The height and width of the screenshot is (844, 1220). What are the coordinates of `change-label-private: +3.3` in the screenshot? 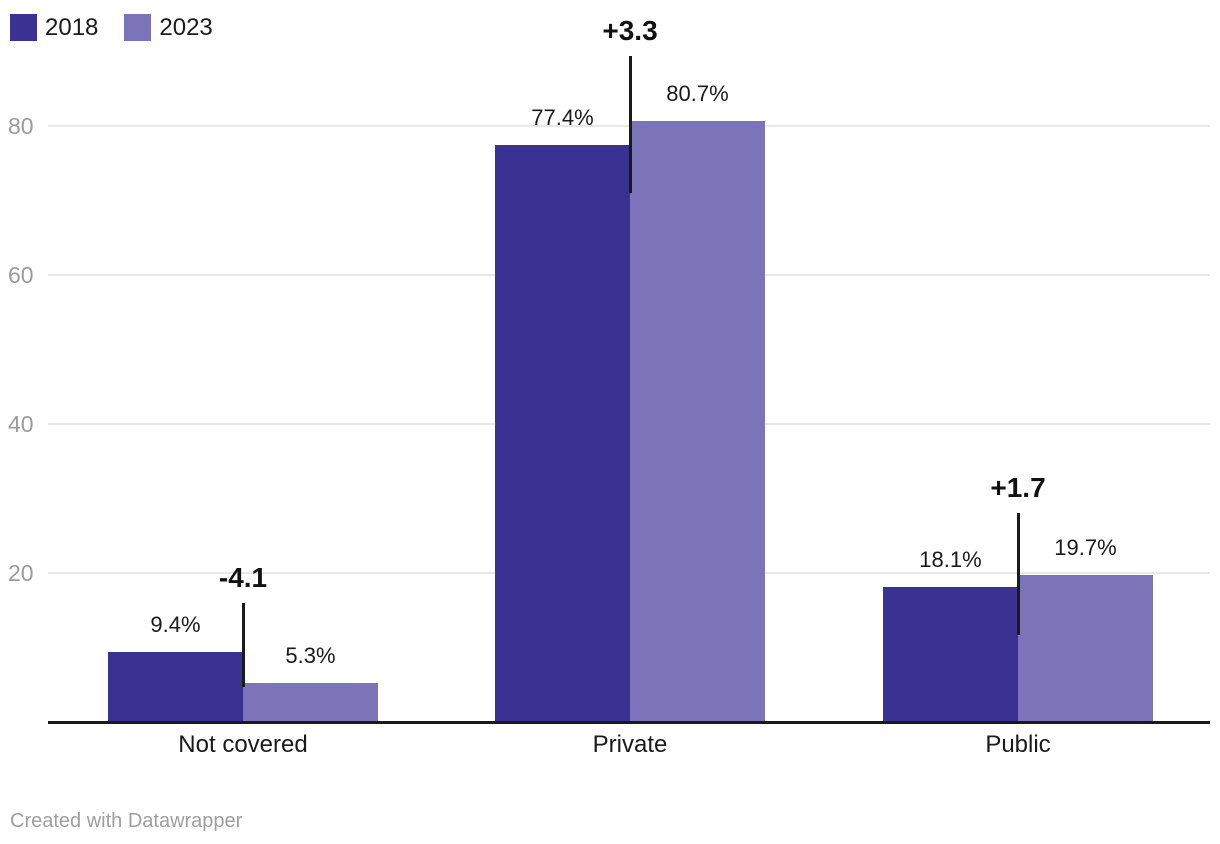 It's located at (630, 30).